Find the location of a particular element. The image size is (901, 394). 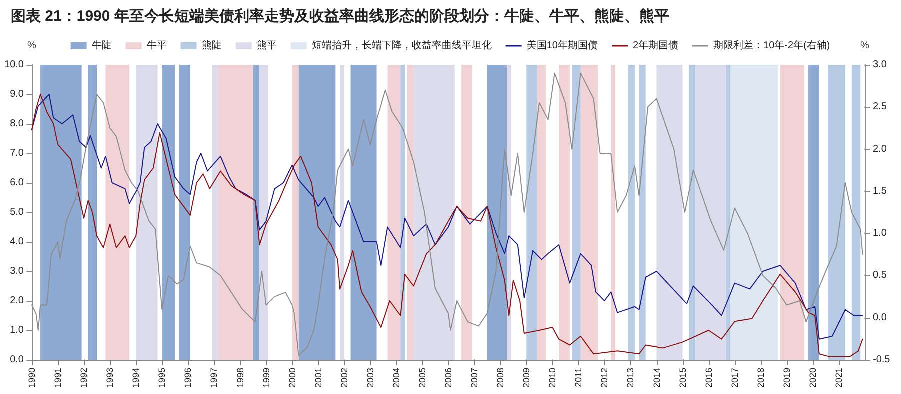

legend-label: 美国10年期国债 is located at coordinates (562, 46).